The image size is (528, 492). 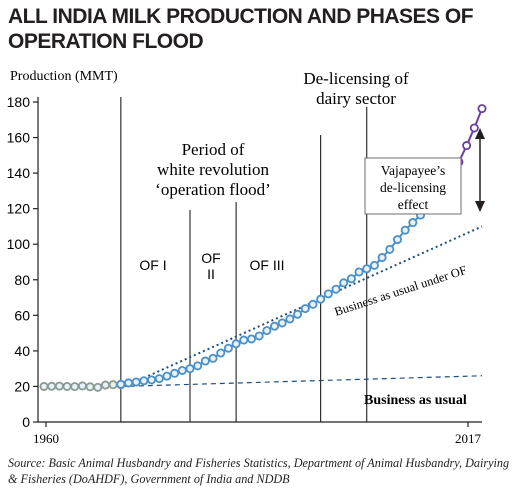 I want to click on vajpayee-callout-line2: de-licensing, so click(x=413, y=187).